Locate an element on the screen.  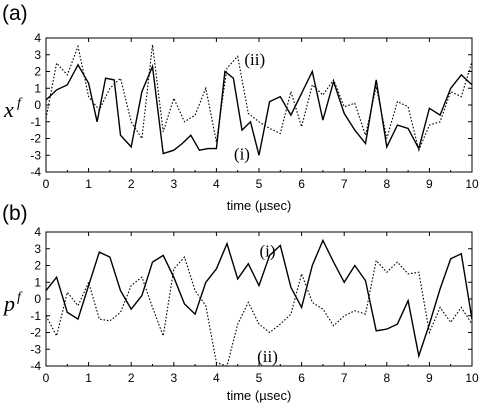
panel-label: (a) is located at coordinates (15, 13).